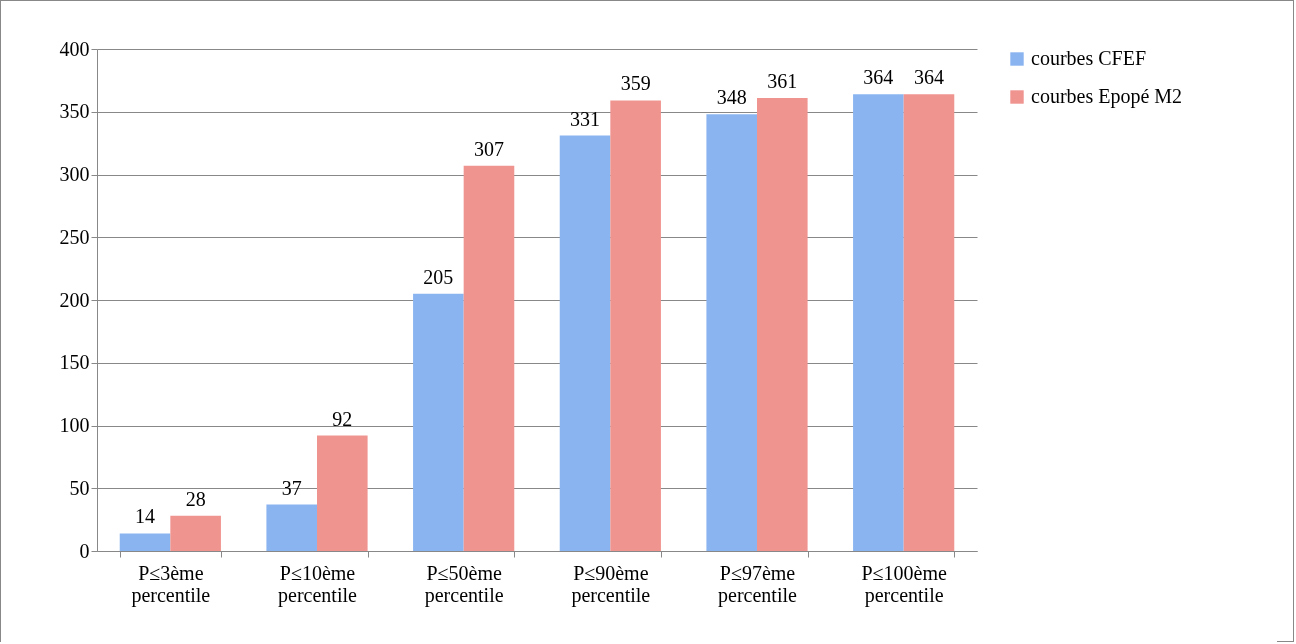  I want to click on y-tick-label: 200, so click(74, 299).